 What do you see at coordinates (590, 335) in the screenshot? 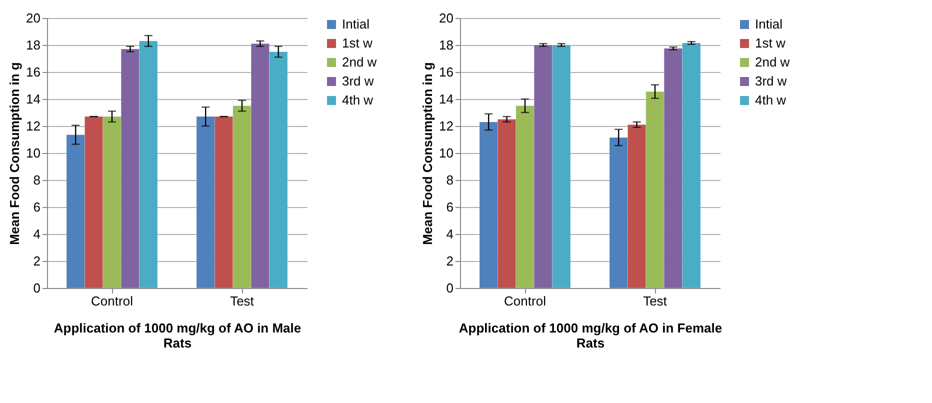
I see `x-axis-title: Application of 1000 mg/kg of AO in Female Rats` at bounding box center [590, 335].